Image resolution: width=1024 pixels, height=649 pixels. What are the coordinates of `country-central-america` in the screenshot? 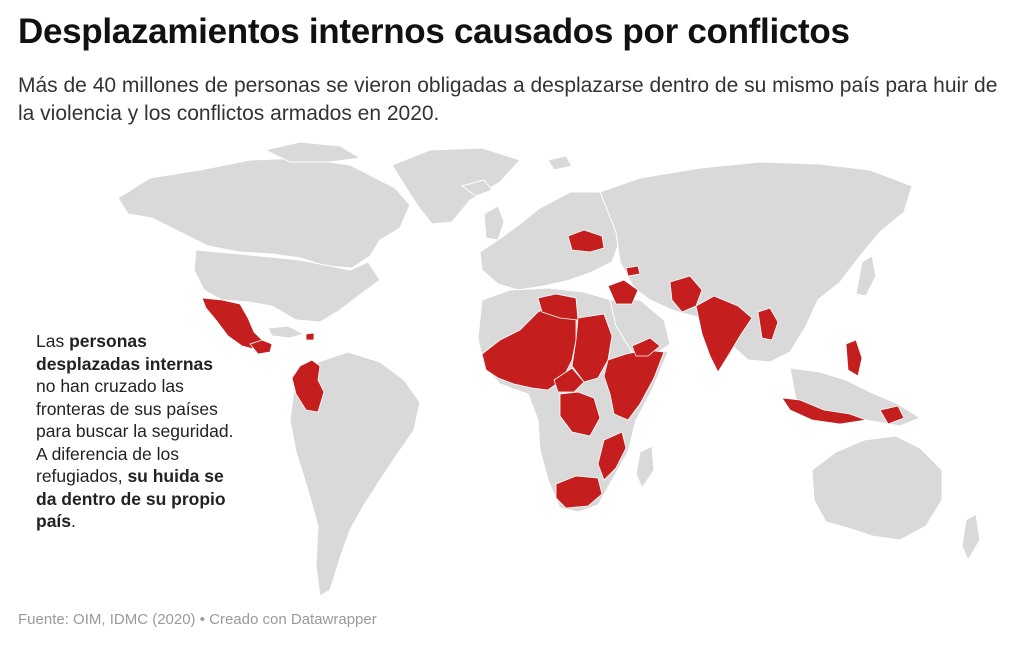 It's located at (261, 347).